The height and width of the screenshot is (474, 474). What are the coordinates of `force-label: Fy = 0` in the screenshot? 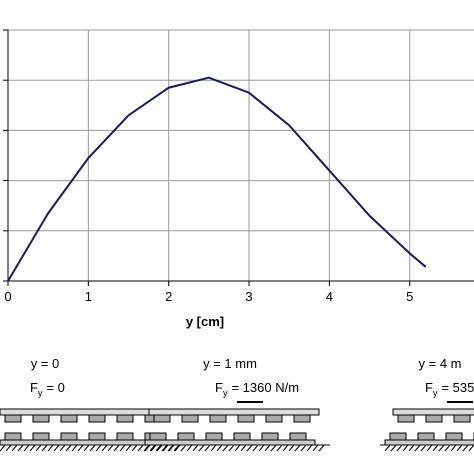 It's located at (47, 389).